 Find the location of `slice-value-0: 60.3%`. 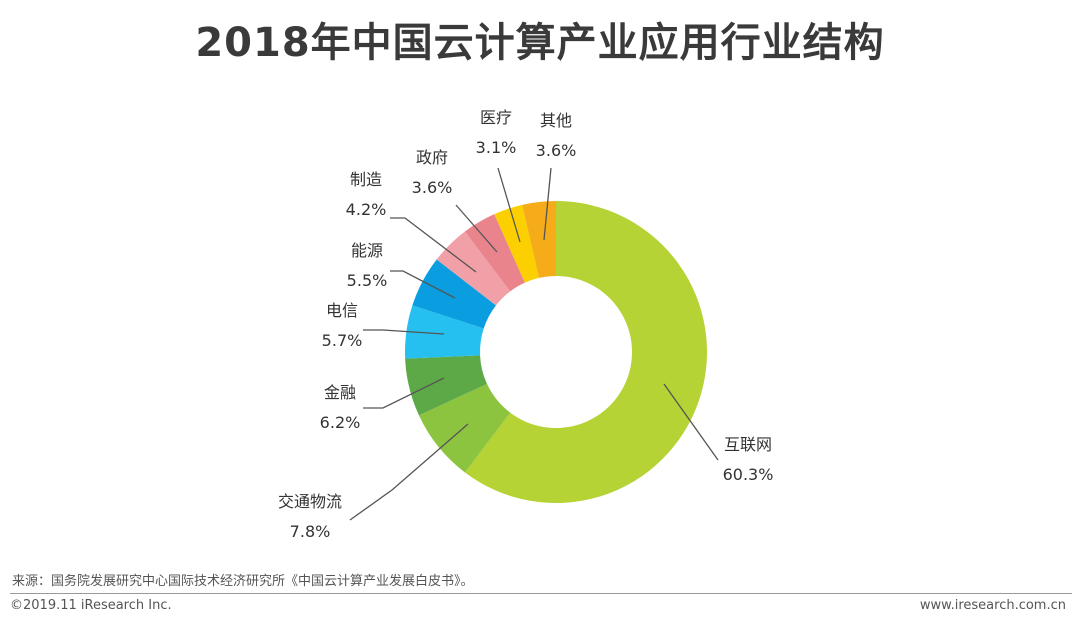

slice-value-0: 60.3% is located at coordinates (748, 474).